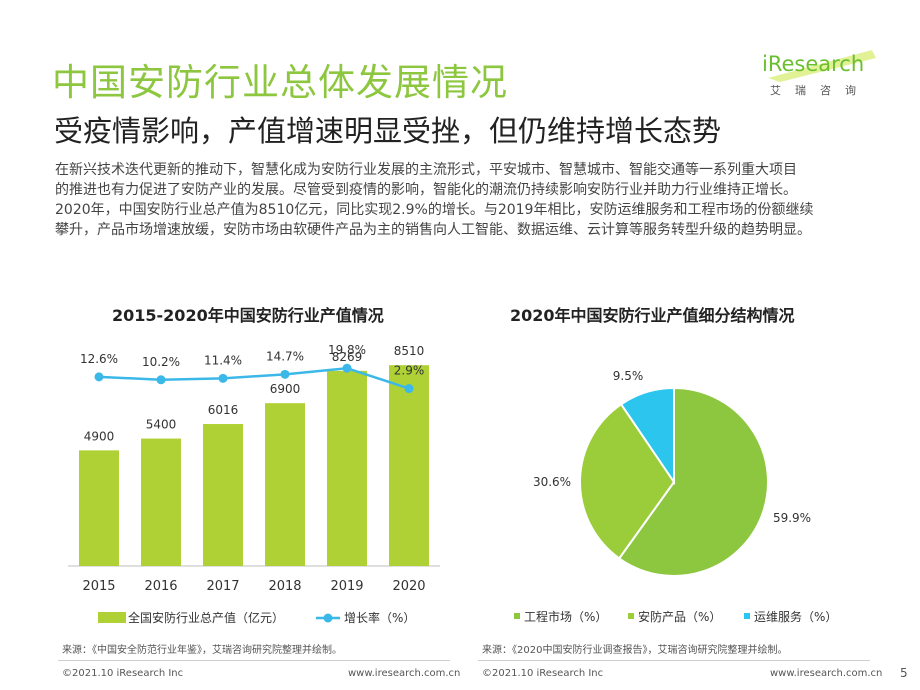 Image resolution: width=920 pixels, height=690 pixels. I want to click on logo-swoosh-icon, so click(822, 66).